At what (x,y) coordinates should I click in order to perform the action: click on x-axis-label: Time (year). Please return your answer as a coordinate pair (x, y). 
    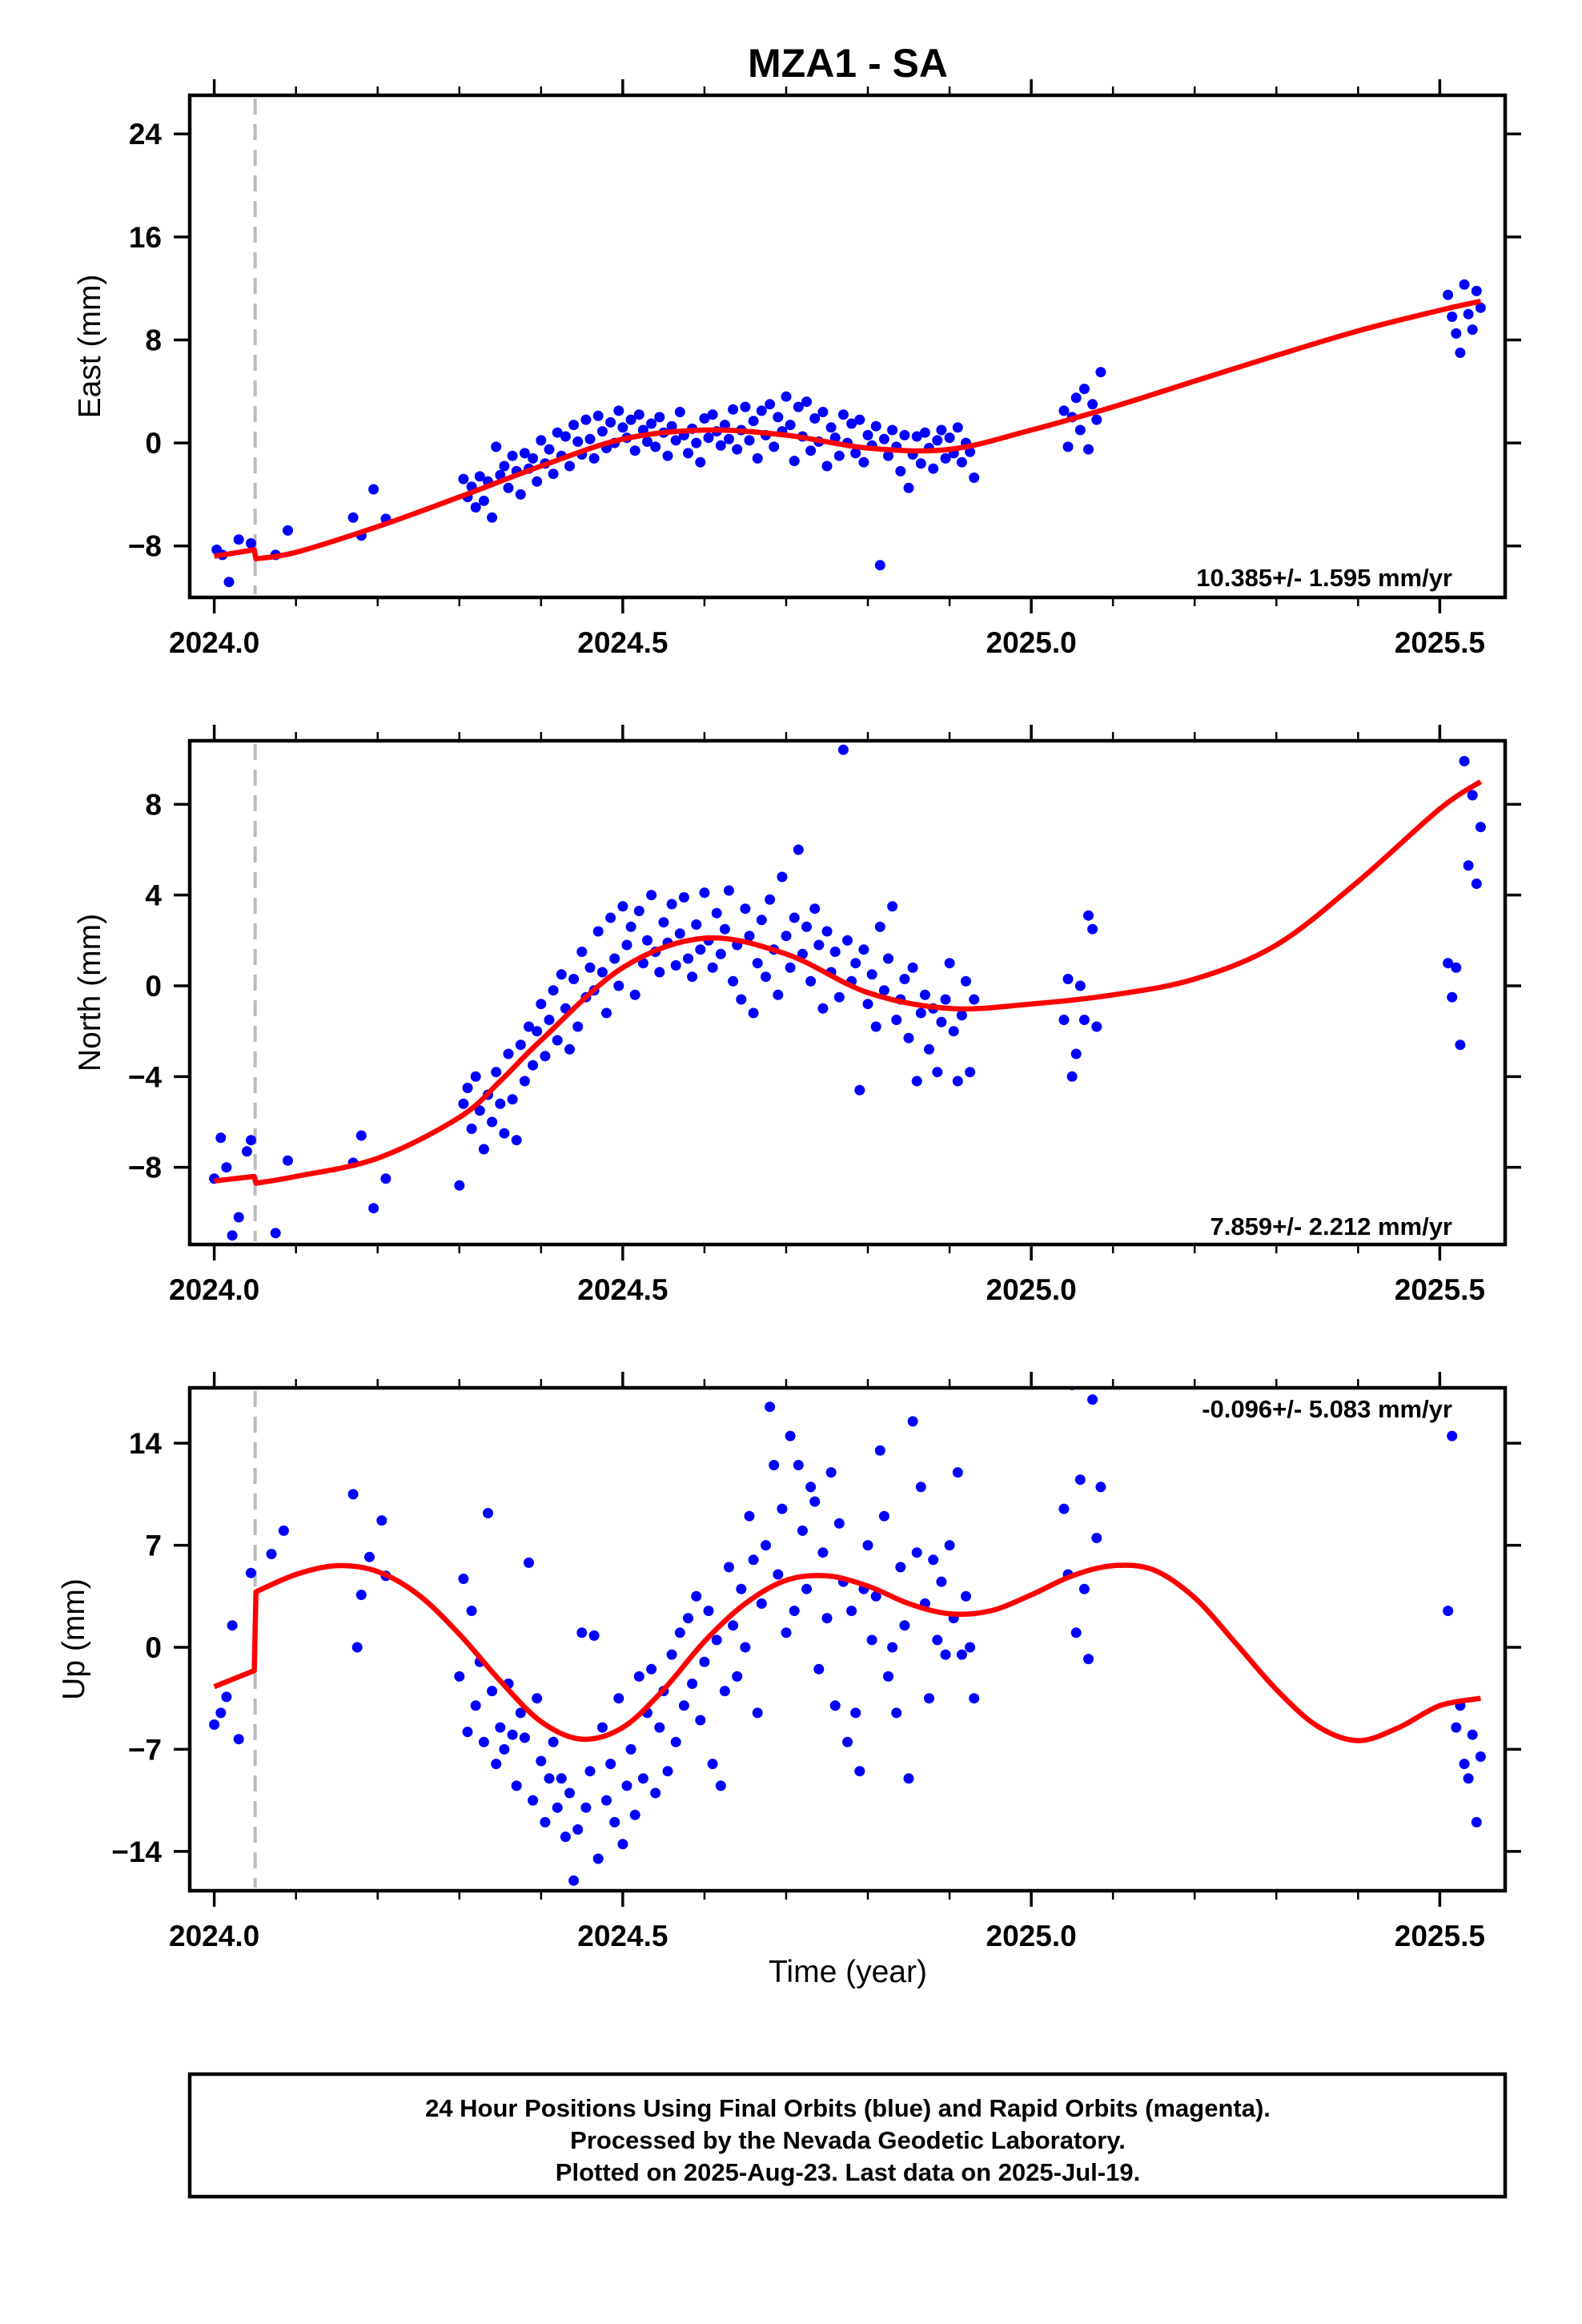
    Looking at the image, I should click on (848, 1972).